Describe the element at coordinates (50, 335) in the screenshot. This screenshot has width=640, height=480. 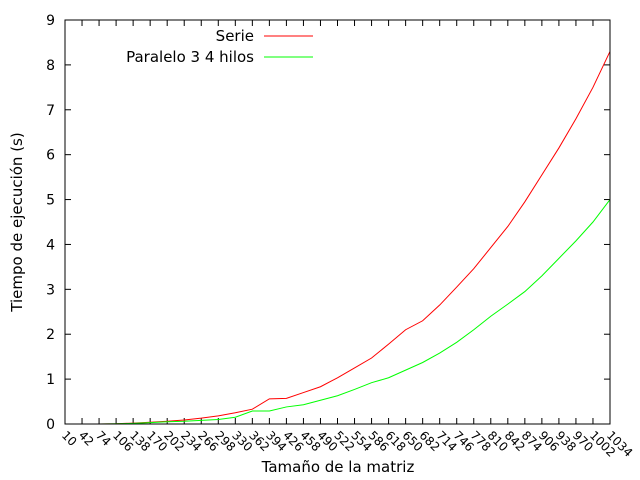
I see `y-tick-label: 2` at that location.